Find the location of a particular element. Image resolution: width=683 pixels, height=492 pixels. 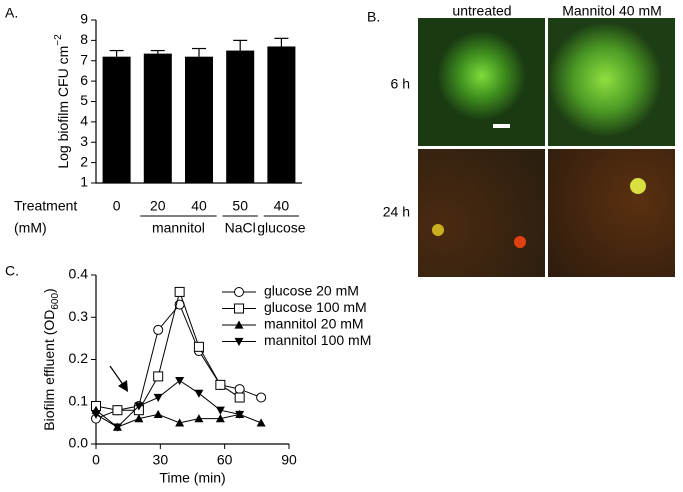

axis-title-part: 600 is located at coordinates (55, 300).